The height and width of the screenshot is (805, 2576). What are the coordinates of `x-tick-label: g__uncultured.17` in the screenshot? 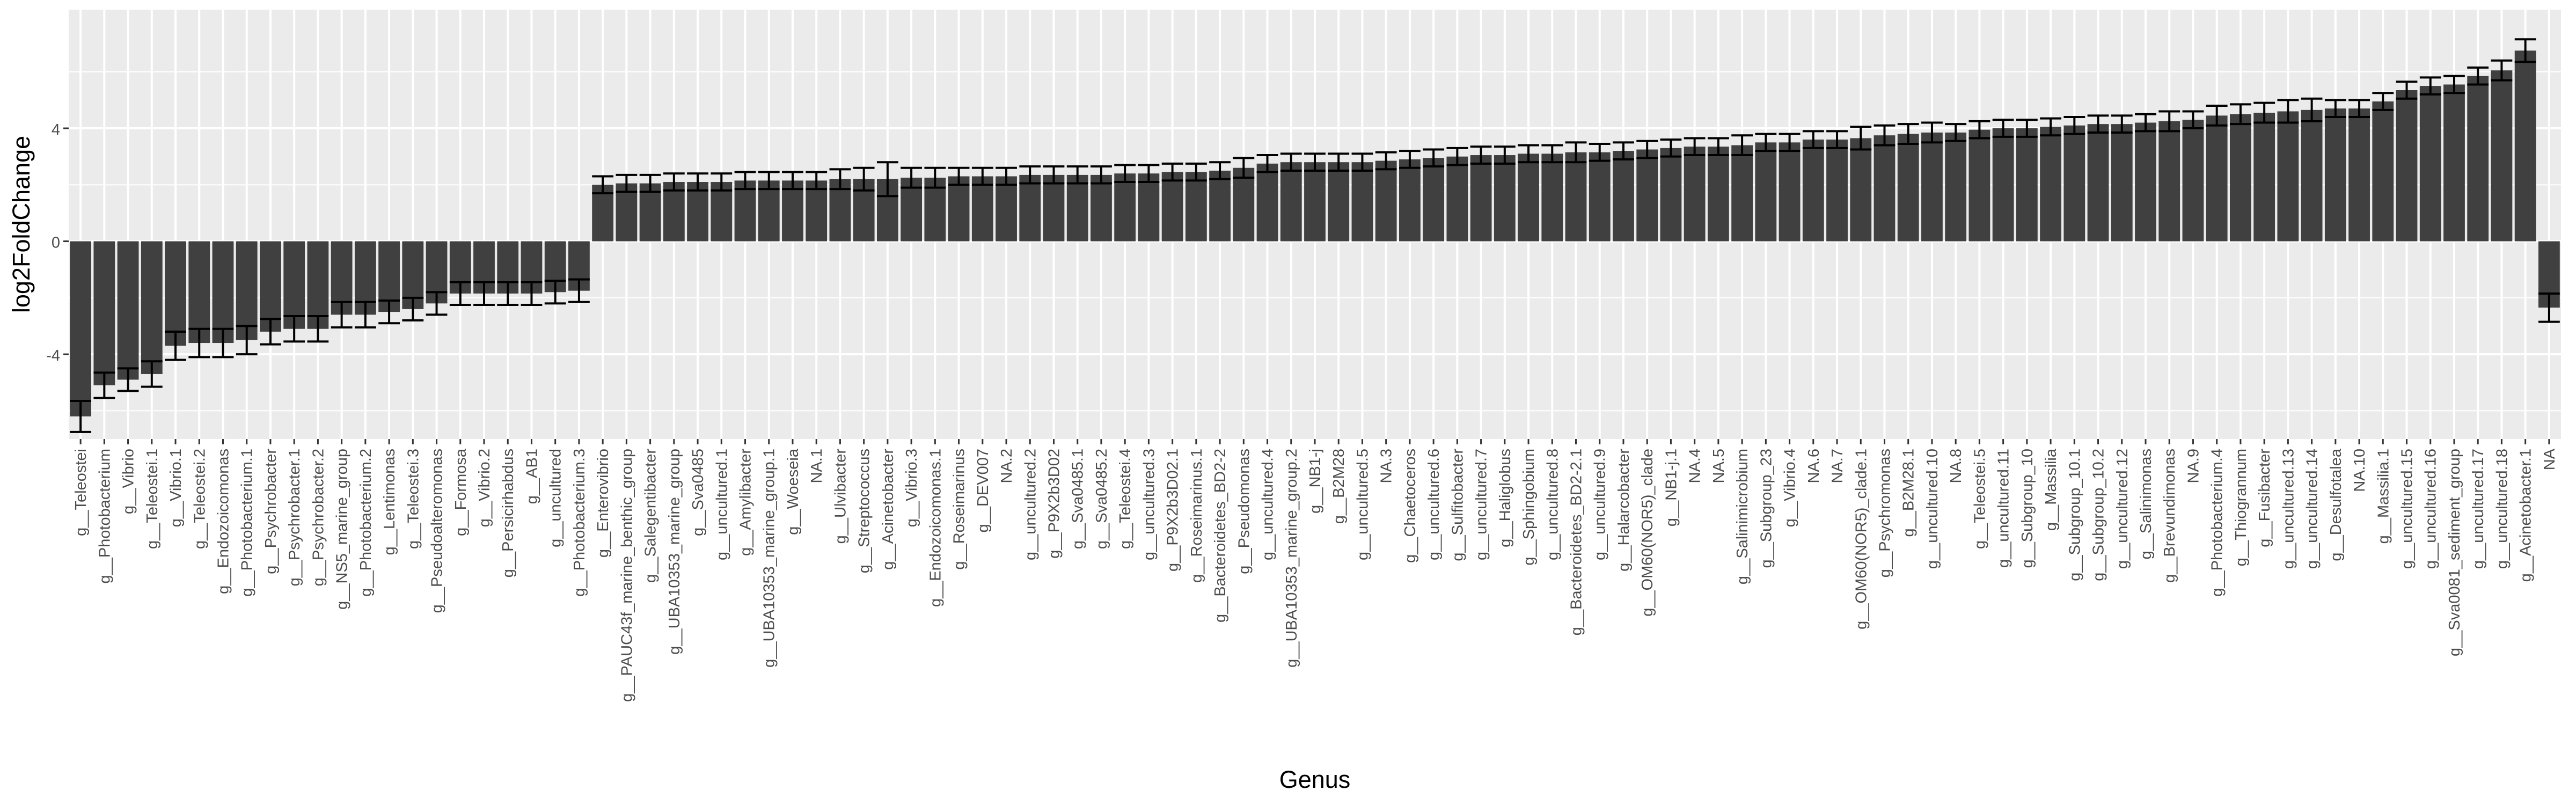 It's located at (2478, 509).